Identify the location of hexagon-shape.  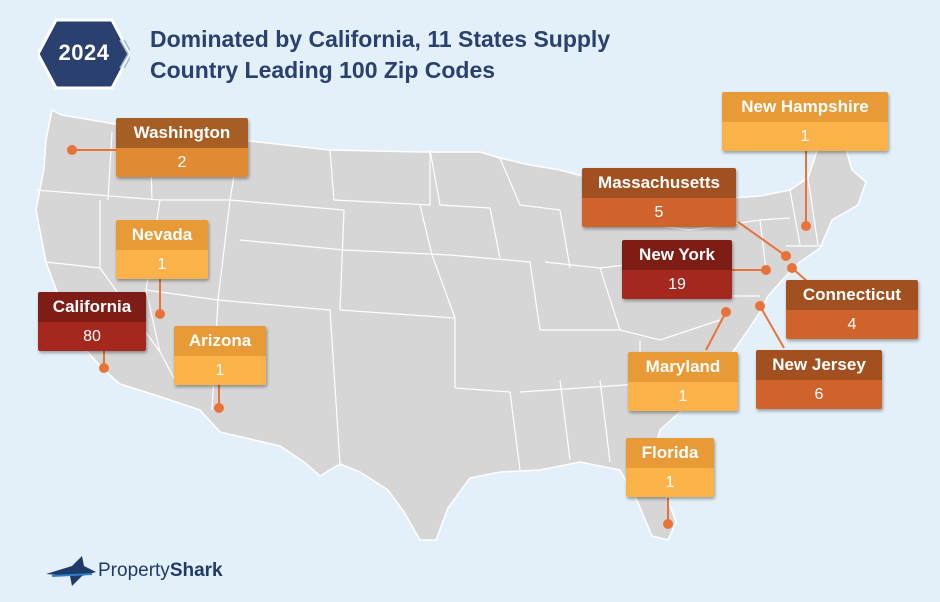
(84, 54).